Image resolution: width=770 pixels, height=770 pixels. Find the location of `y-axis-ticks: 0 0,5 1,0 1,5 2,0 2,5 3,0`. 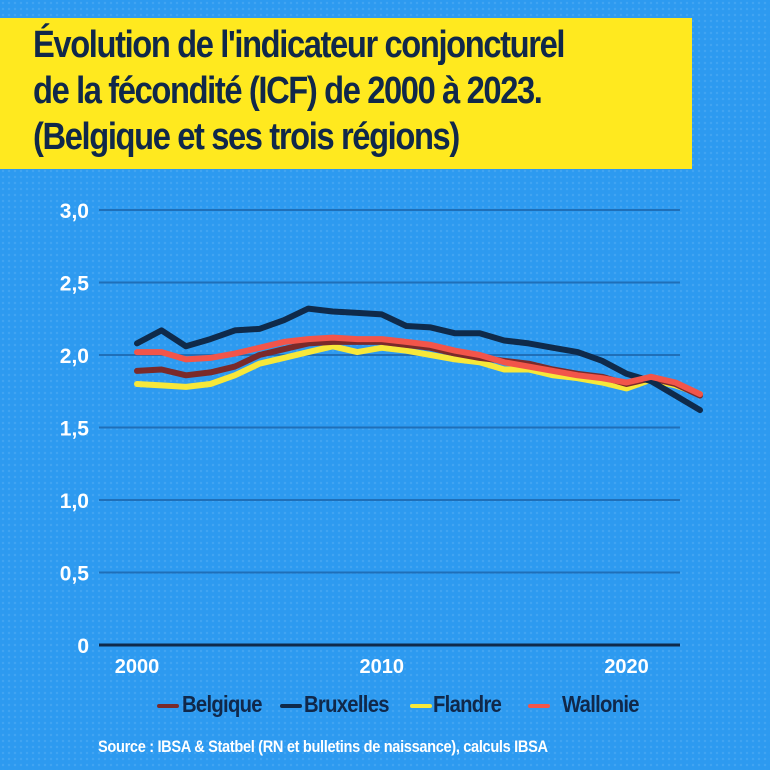

y-axis-ticks: 0 0,5 1,0 1,5 2,0 2,5 3,0 is located at coordinates (75, 429).